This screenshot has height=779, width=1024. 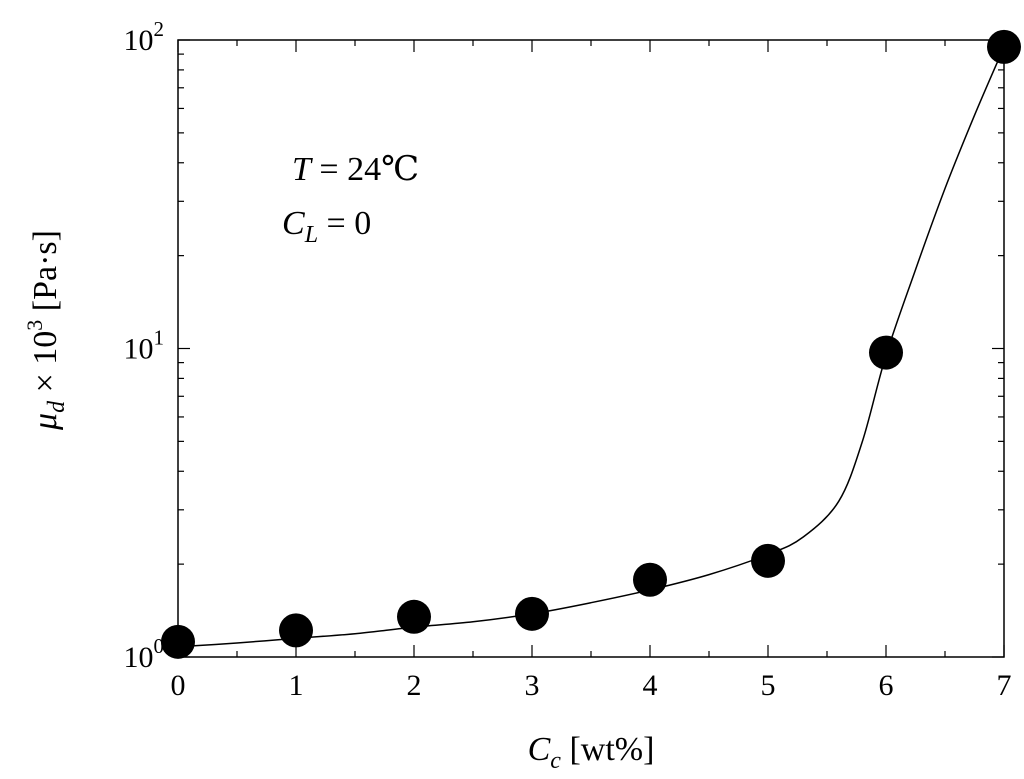 I want to click on x-tick-label: 3, so click(x=532, y=685).